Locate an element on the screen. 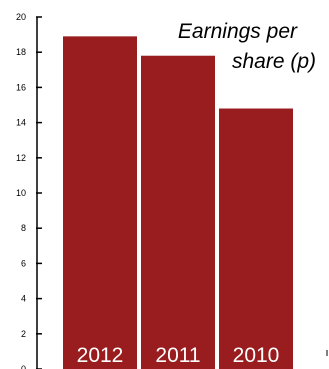 The height and width of the screenshot is (369, 329). chart-title: Earnings per share (p) is located at coordinates (247, 46).